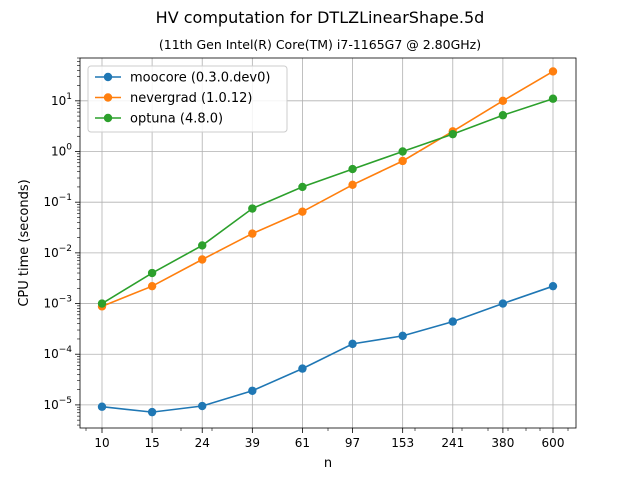  I want to click on y-tick-label: 10⁻¹, so click(57, 201).